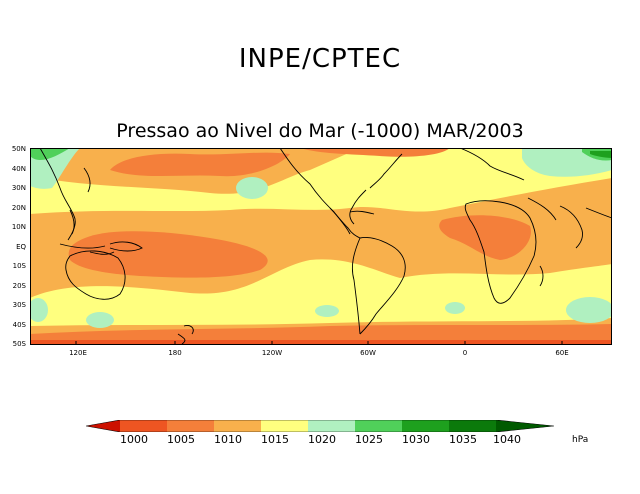  Describe the element at coordinates (181, 439) in the screenshot. I see `colorbar-label: 1005` at that location.